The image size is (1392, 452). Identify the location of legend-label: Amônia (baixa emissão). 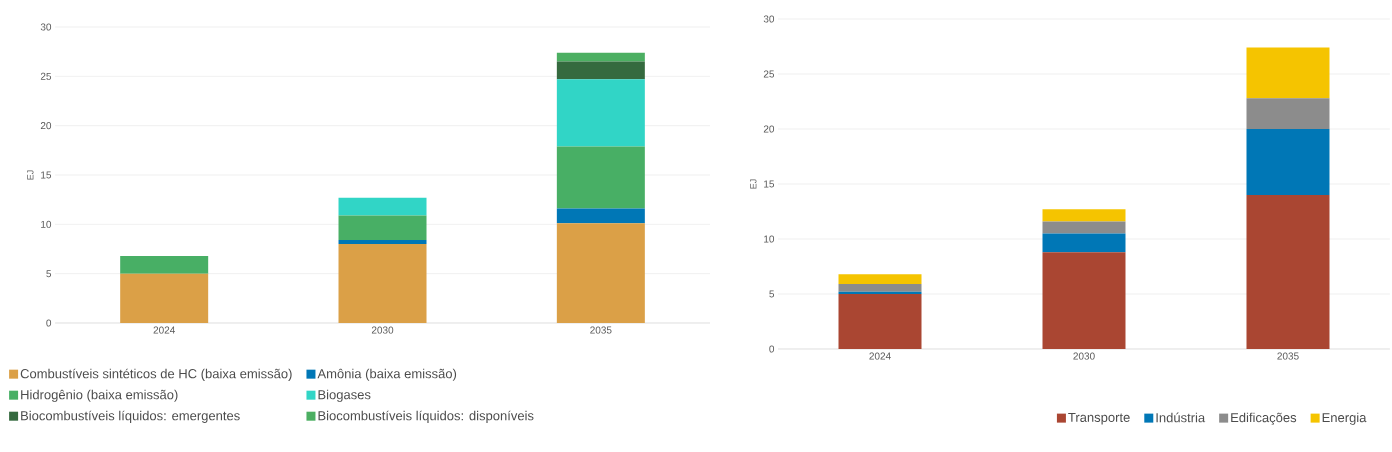
(387, 374).